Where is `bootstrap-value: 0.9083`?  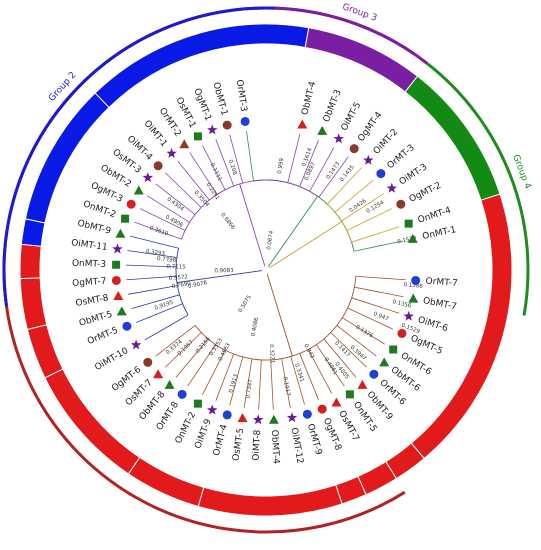 bootstrap-value: 0.9083 is located at coordinates (224, 271).